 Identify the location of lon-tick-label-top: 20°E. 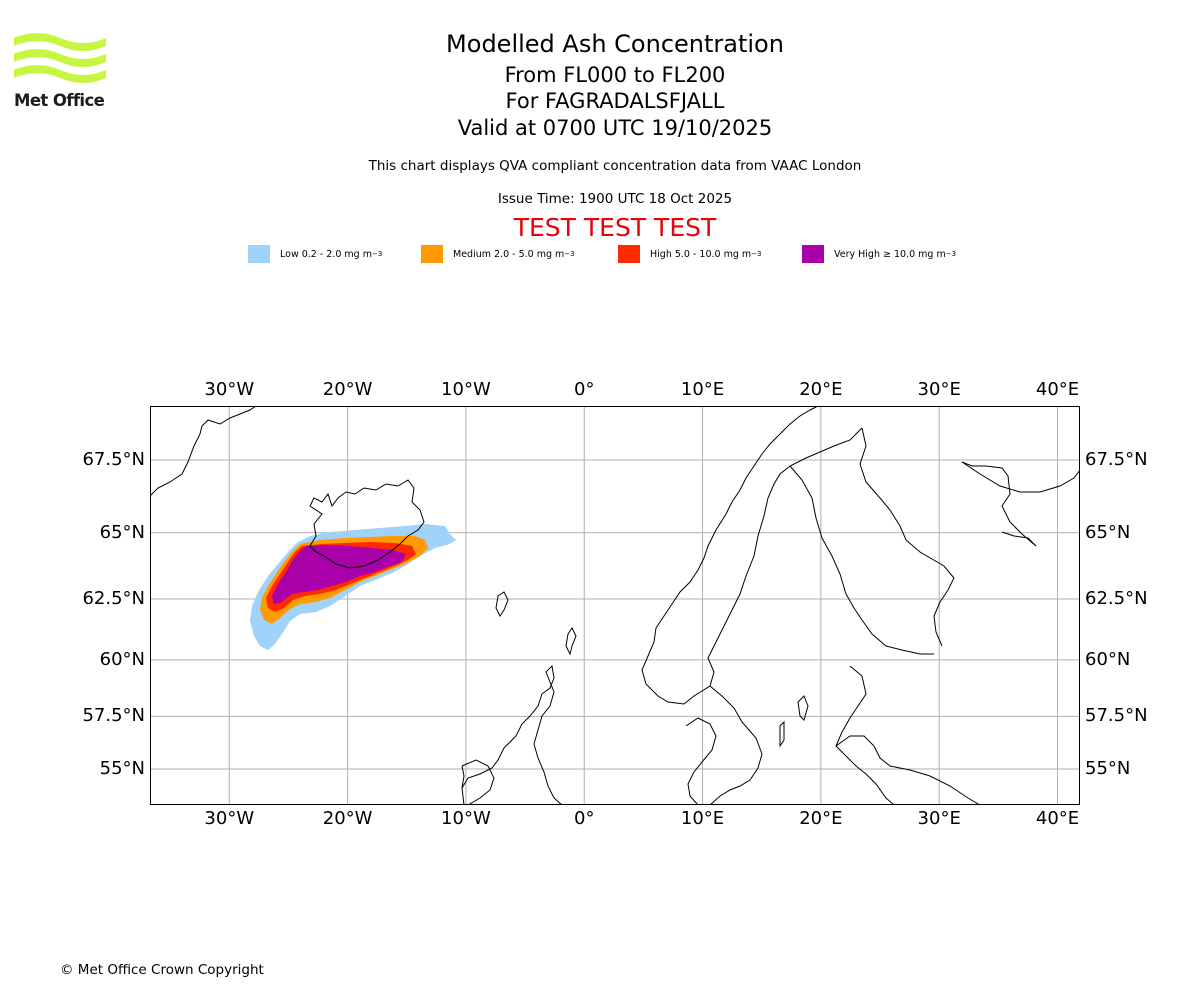
(821, 389).